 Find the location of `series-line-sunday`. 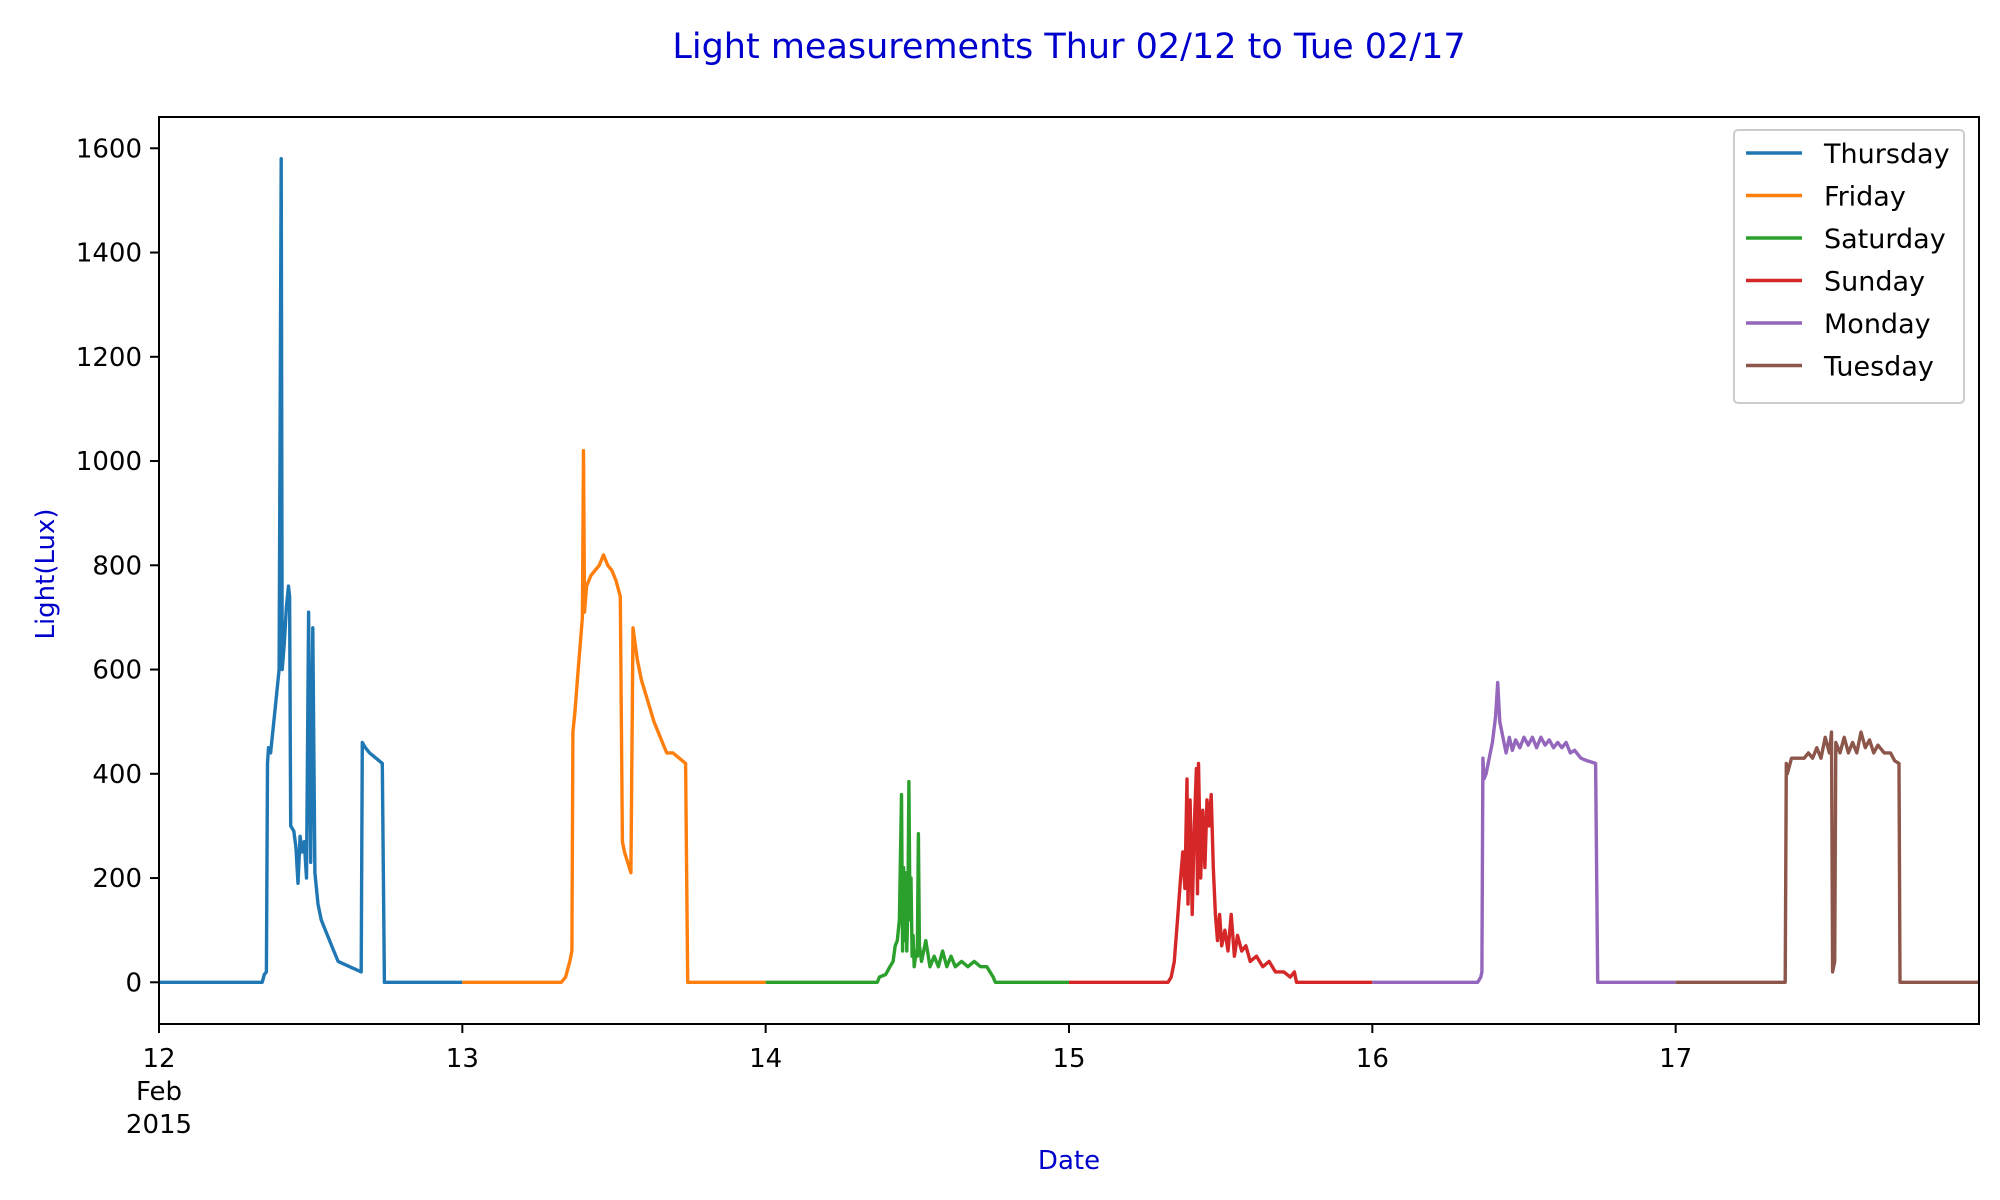

series-line-sunday is located at coordinates (1221, 872).